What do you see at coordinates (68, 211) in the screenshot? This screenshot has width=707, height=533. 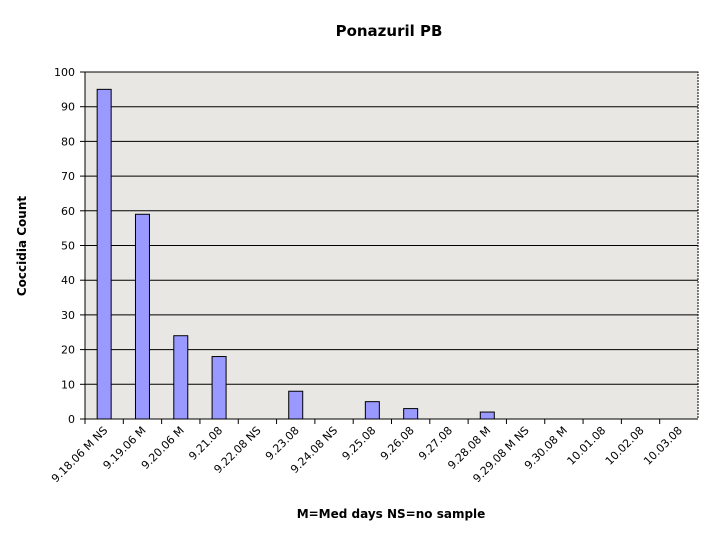 I see `y-tick-label: 60` at bounding box center [68, 211].